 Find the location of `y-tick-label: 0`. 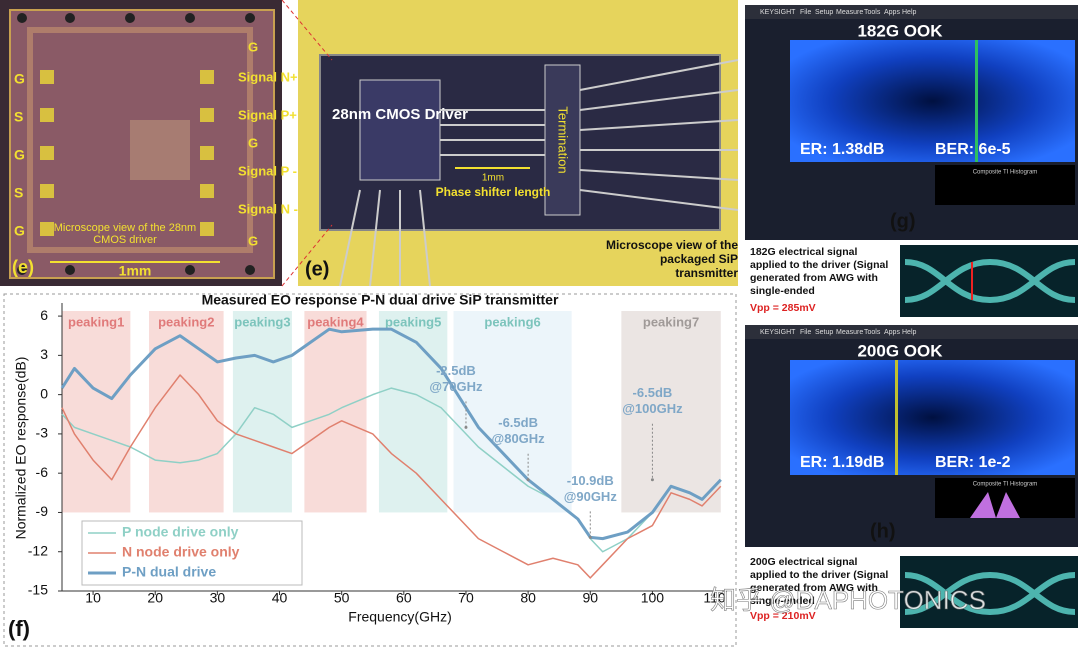

y-tick-label: 0 is located at coordinates (44, 393).